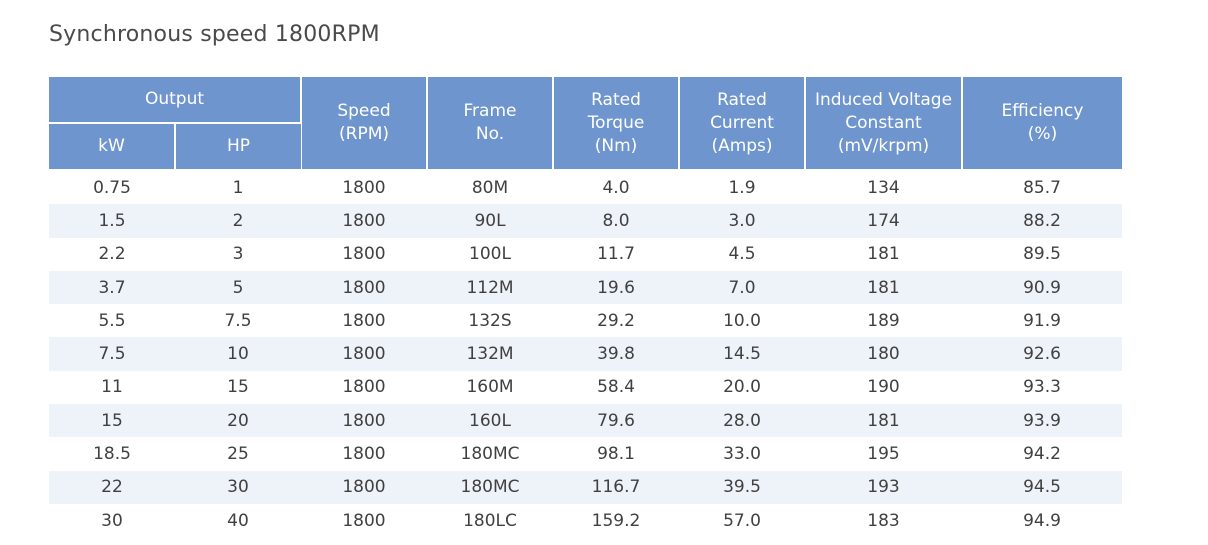 The image size is (1208, 545). What do you see at coordinates (214, 34) in the screenshot?
I see `page-title: Synchronous speed 1800RPM` at bounding box center [214, 34].